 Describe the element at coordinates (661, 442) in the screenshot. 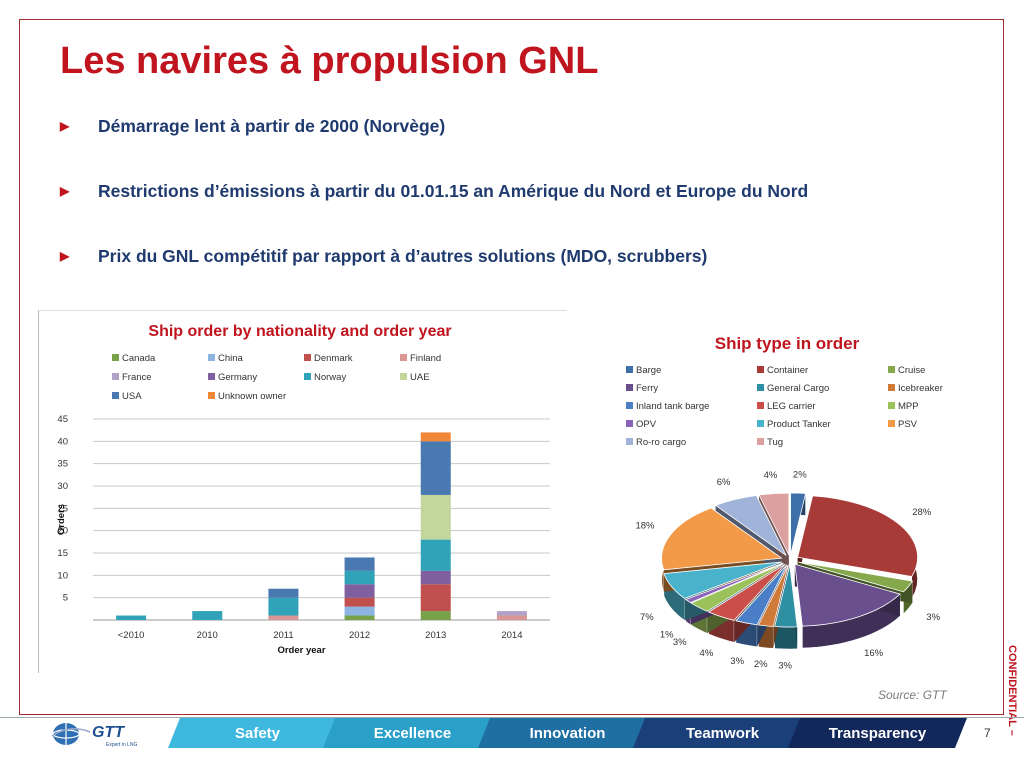

I see `pie-legend-label: Ro-ro cargo` at that location.